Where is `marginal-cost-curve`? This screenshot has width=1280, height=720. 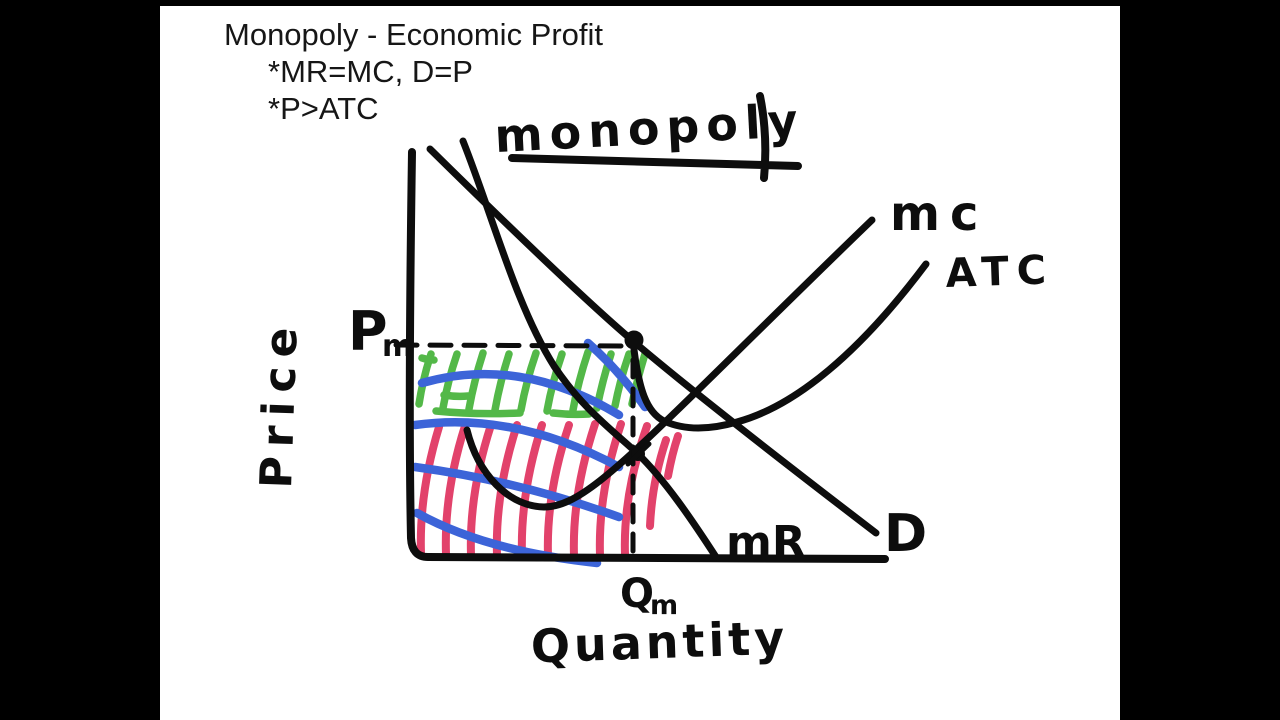
marginal-cost-curve is located at coordinates (669, 363).